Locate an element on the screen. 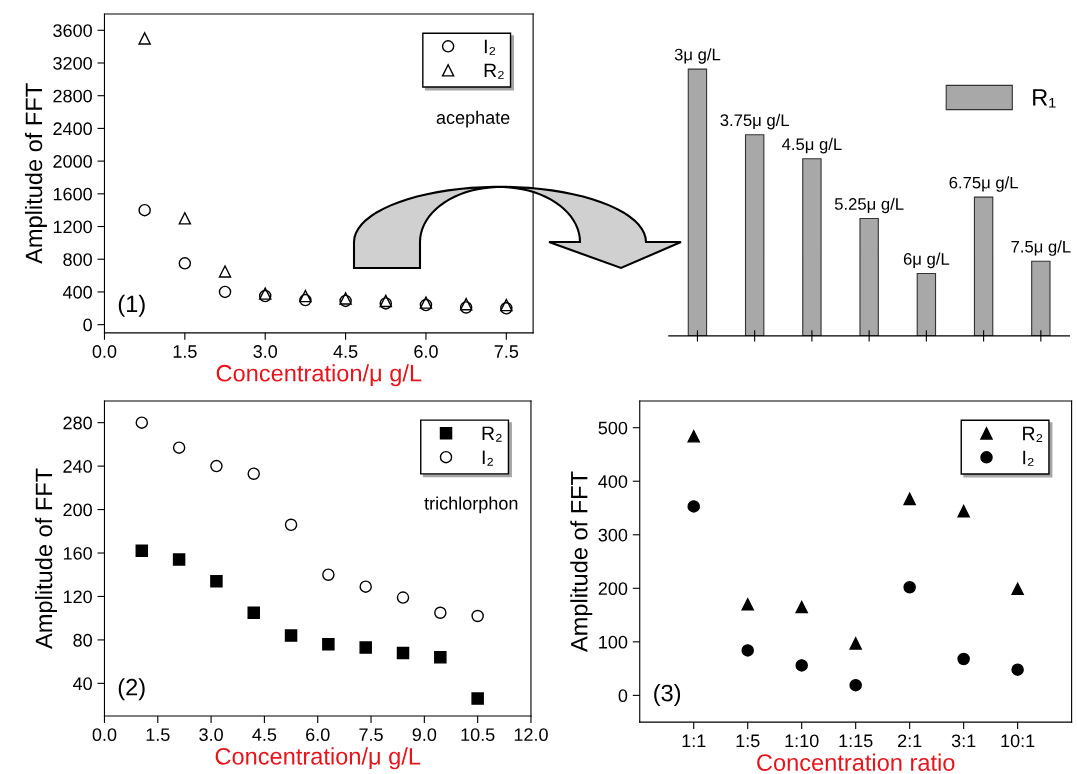 The width and height of the screenshot is (1077, 774). y-tick-label: 200 is located at coordinates (613, 589).